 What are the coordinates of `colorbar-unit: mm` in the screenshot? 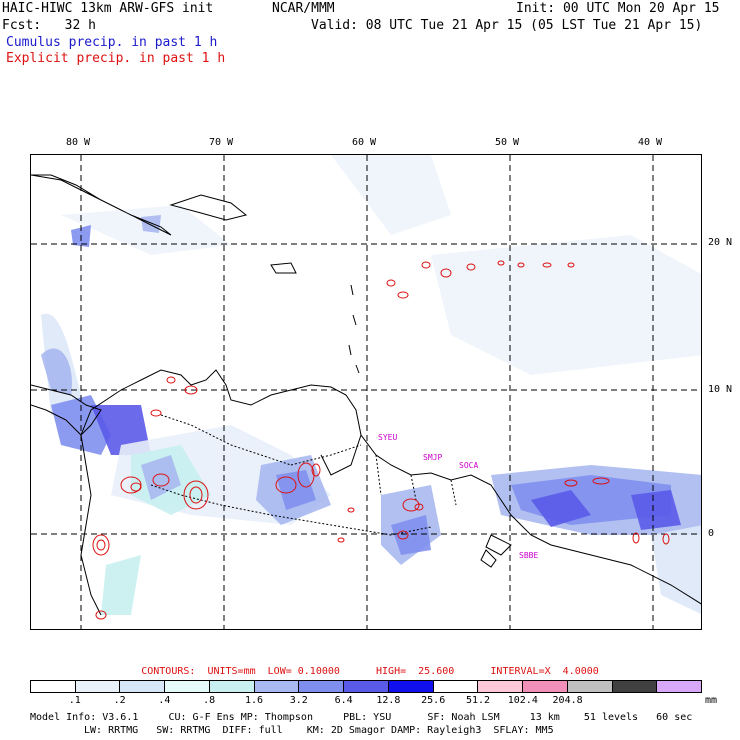 It's located at (711, 700).